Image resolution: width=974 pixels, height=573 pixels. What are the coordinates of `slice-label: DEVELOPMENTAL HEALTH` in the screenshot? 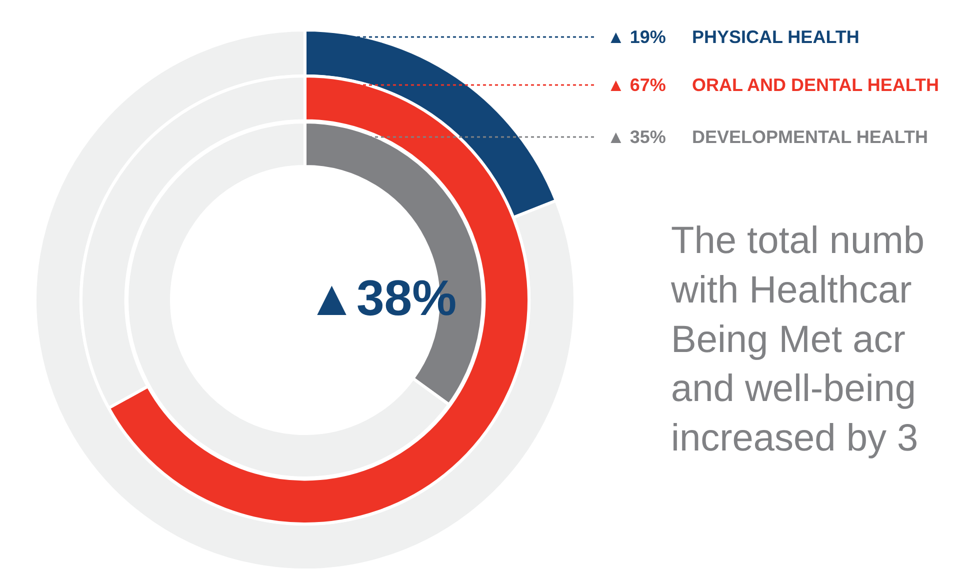 It's located at (810, 137).